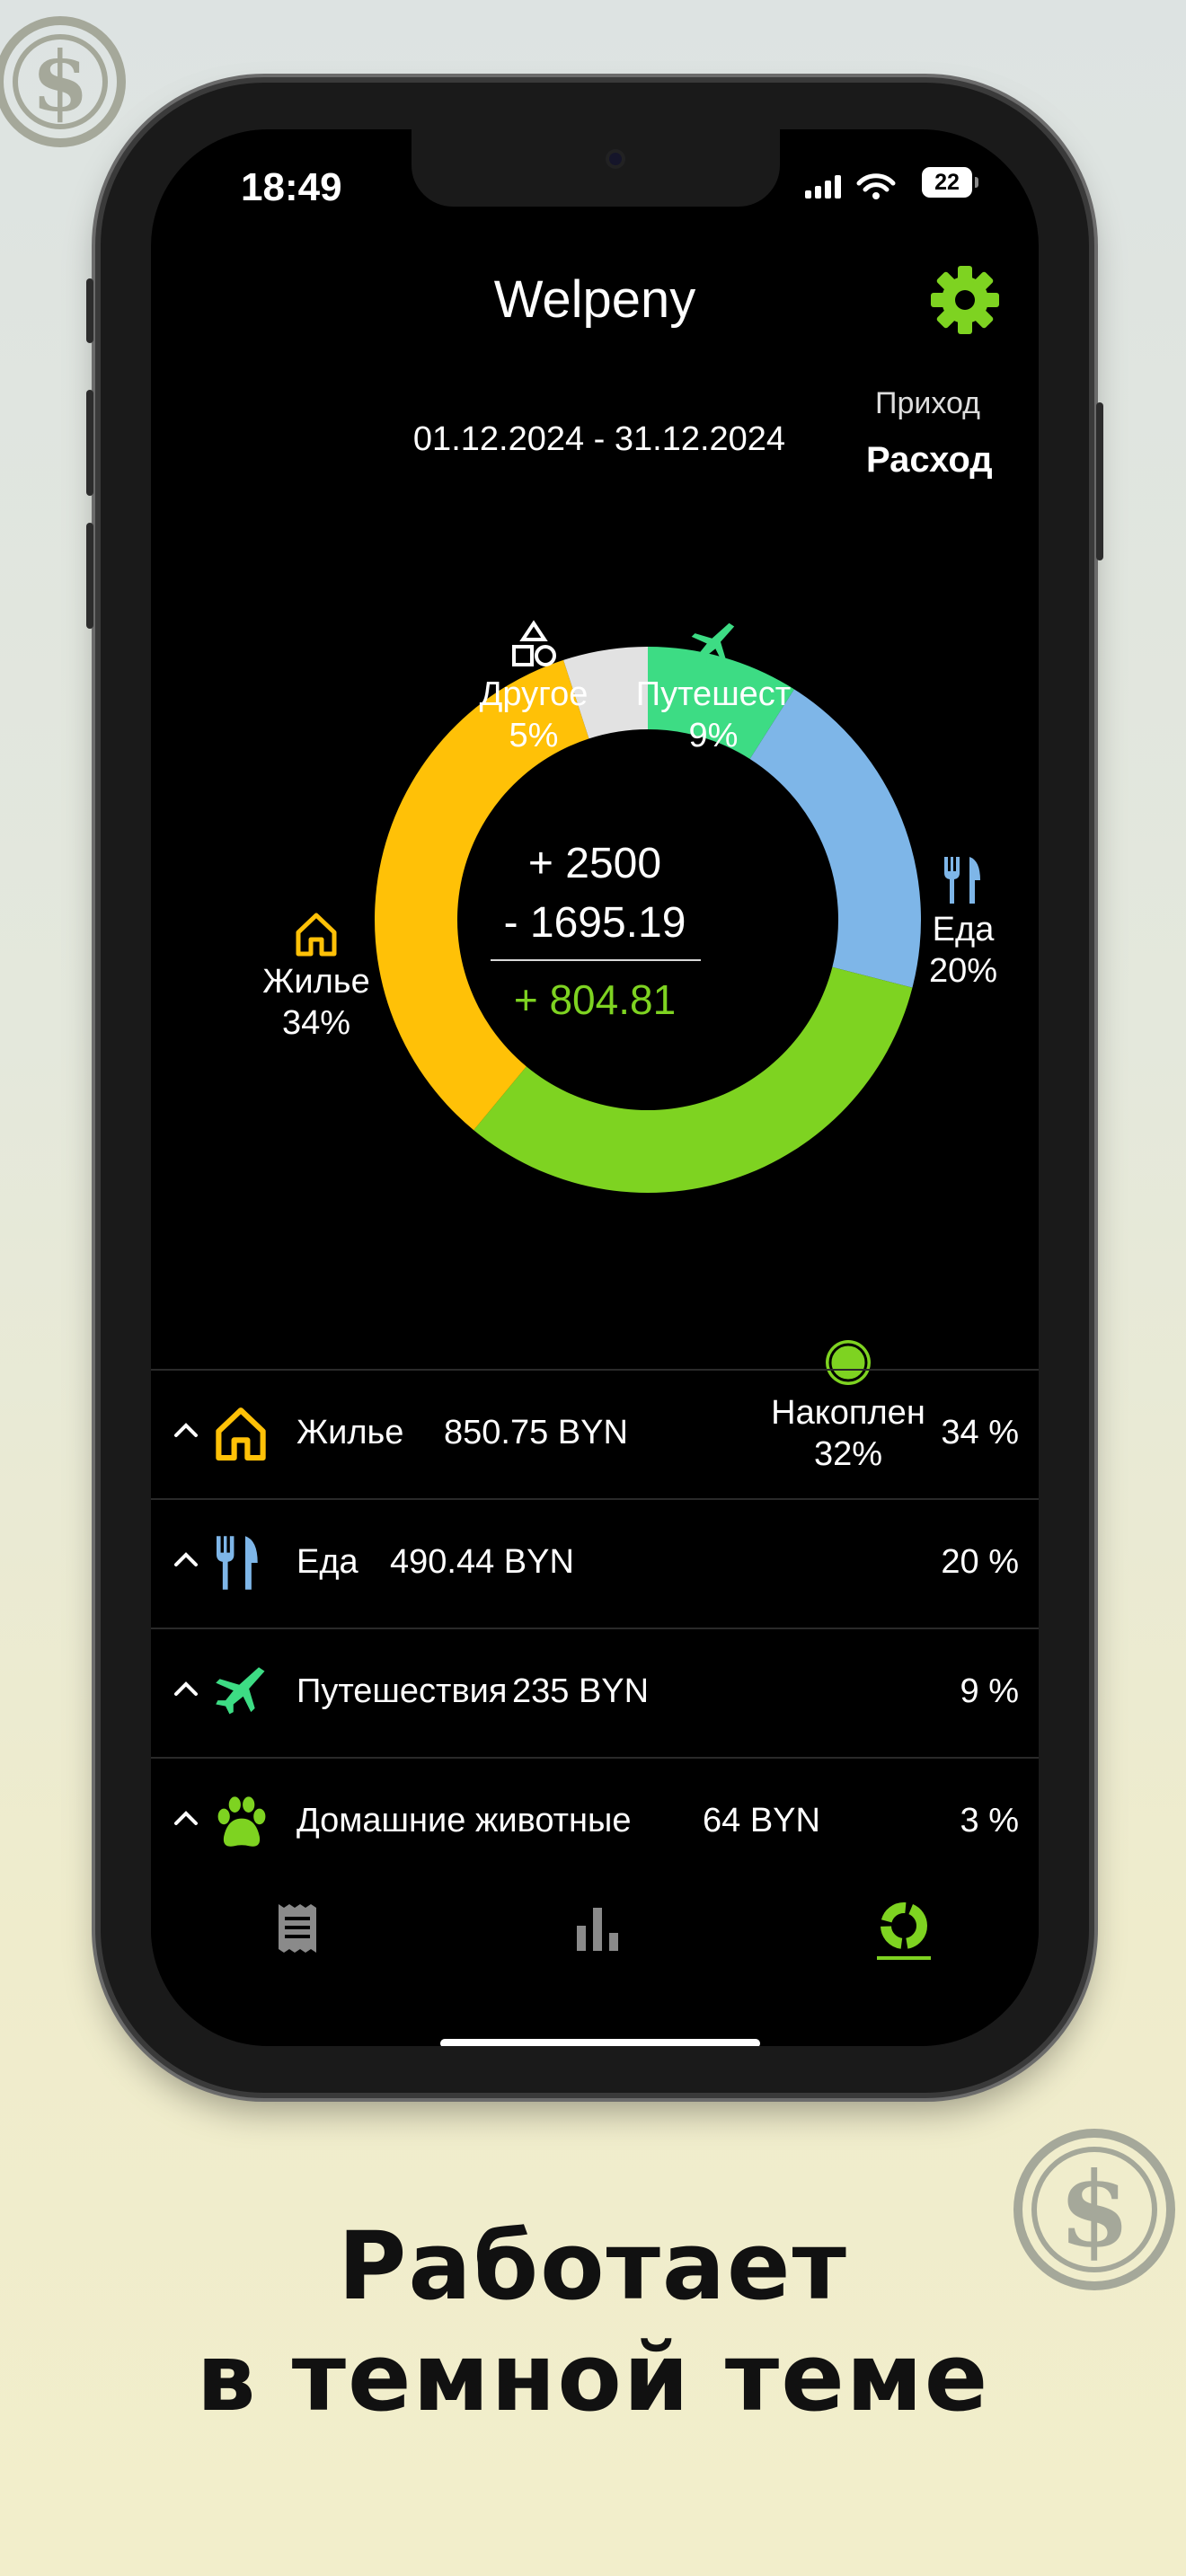 The width and height of the screenshot is (1186, 2576). Describe the element at coordinates (598, 1928) in the screenshot. I see `bar-chart-icon` at that location.